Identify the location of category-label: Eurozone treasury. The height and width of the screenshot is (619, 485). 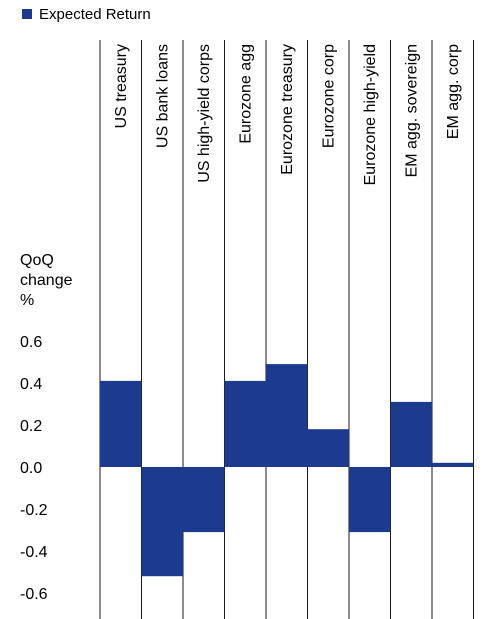
(287, 109).